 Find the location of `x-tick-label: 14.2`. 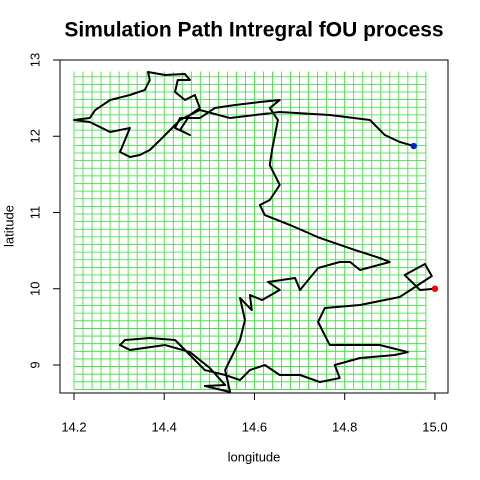

x-tick-label: 14.2 is located at coordinates (73, 426).